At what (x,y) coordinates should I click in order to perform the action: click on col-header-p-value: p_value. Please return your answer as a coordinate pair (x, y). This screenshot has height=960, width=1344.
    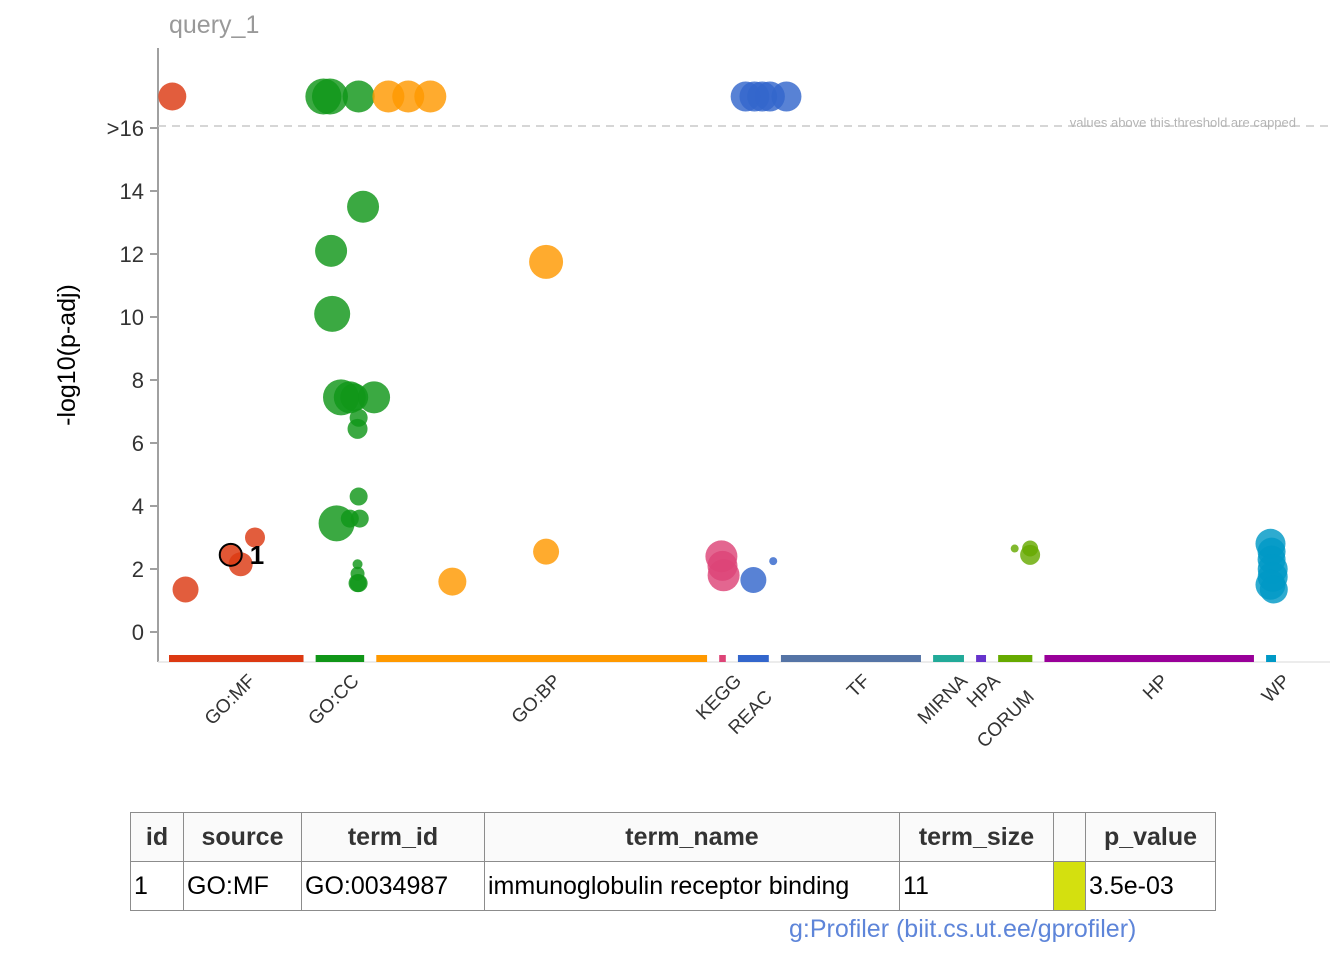
    Looking at the image, I should click on (1150, 837).